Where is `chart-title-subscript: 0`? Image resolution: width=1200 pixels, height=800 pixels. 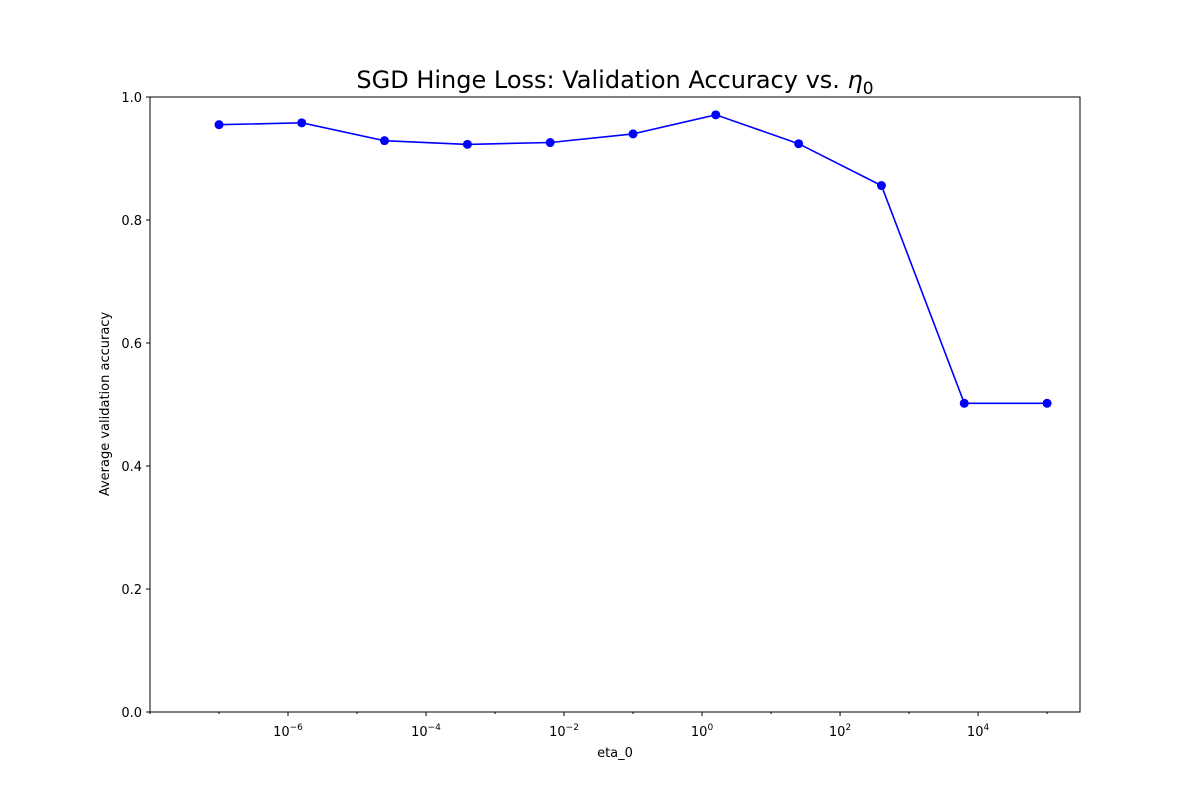 chart-title-subscript: 0 is located at coordinates (868, 89).